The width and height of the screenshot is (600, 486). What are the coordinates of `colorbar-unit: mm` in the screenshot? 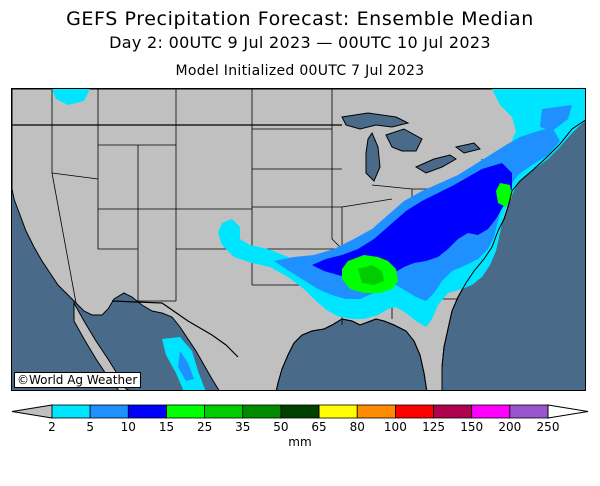 It's located at (300, 442).